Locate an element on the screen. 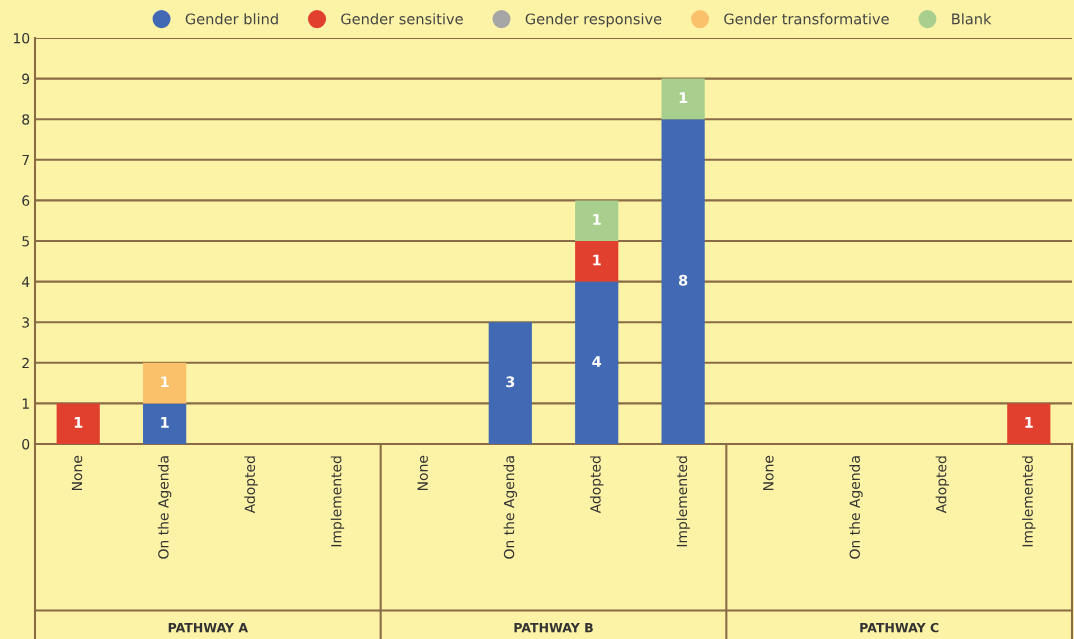 This screenshot has width=1074, height=639. text: PATHWAY B is located at coordinates (553, 628).